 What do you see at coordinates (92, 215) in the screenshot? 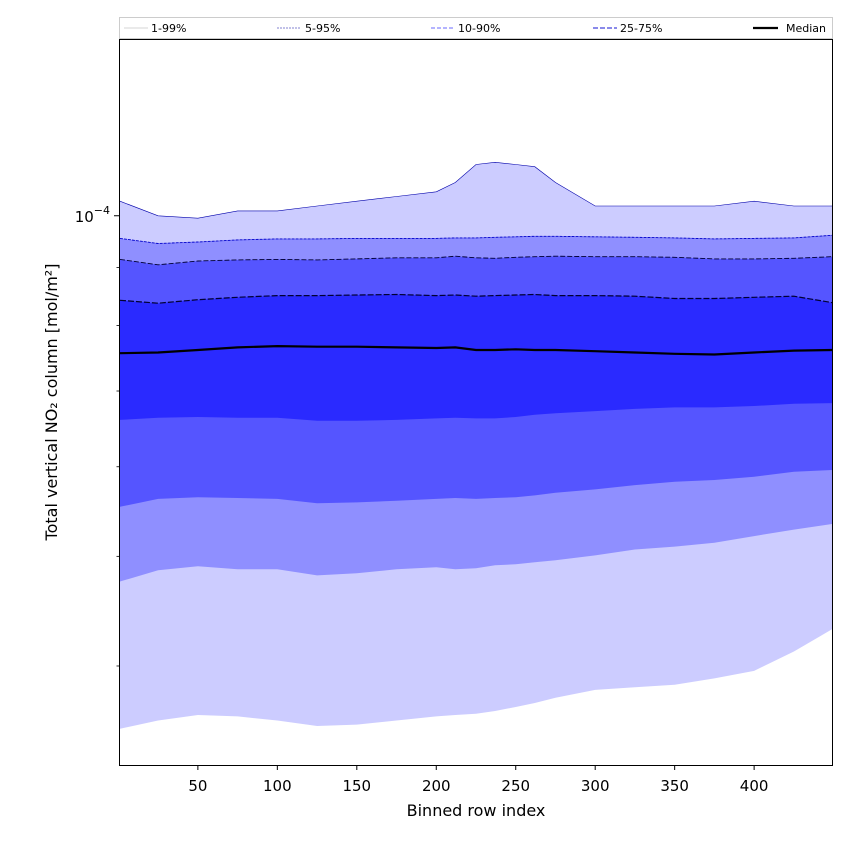
I see `y-tick-label: 10−4` at bounding box center [92, 215].